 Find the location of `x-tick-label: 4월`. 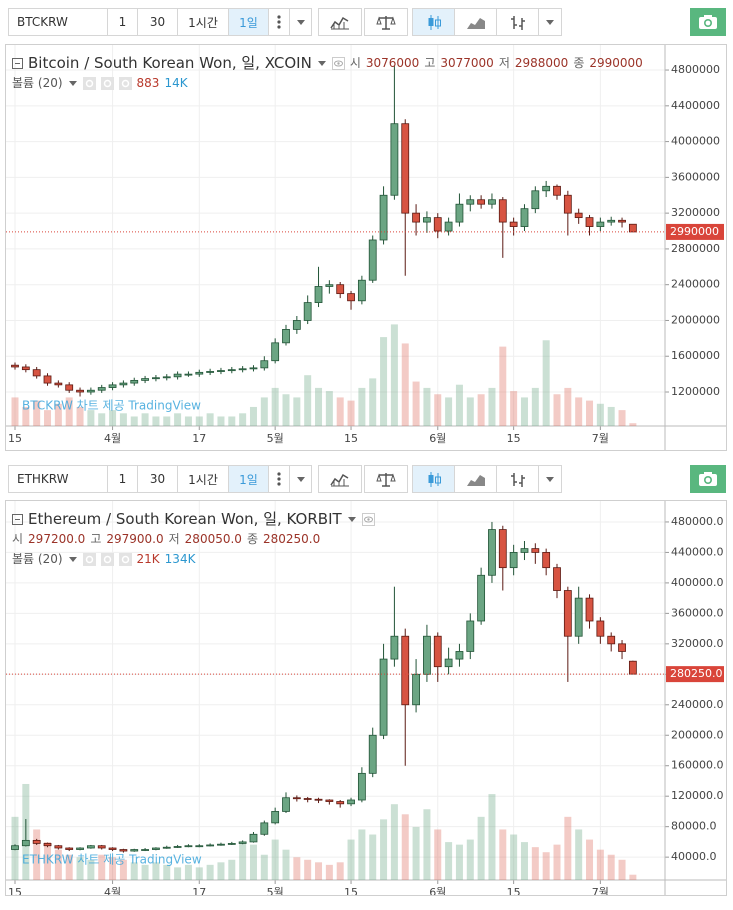

x-tick-label: 4월 is located at coordinates (112, 438).